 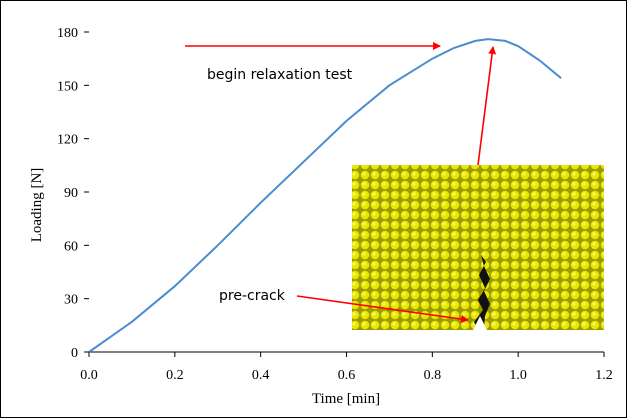 What do you see at coordinates (518, 375) in the screenshot?
I see `x-tick-label: 1.0` at bounding box center [518, 375].